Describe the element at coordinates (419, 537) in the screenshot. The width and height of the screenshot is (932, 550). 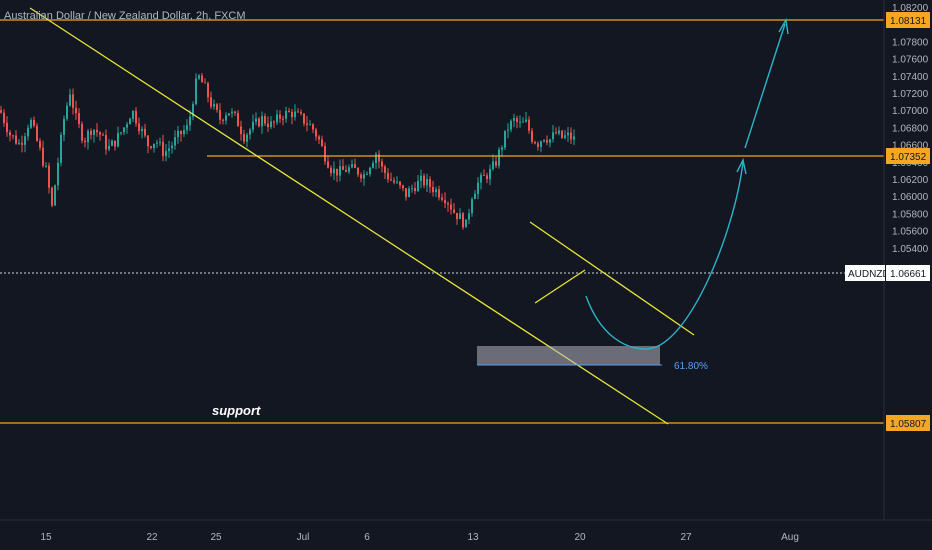
I see `time-axis: 15 22 25 Jul 6 13 20 27 Aug` at that location.